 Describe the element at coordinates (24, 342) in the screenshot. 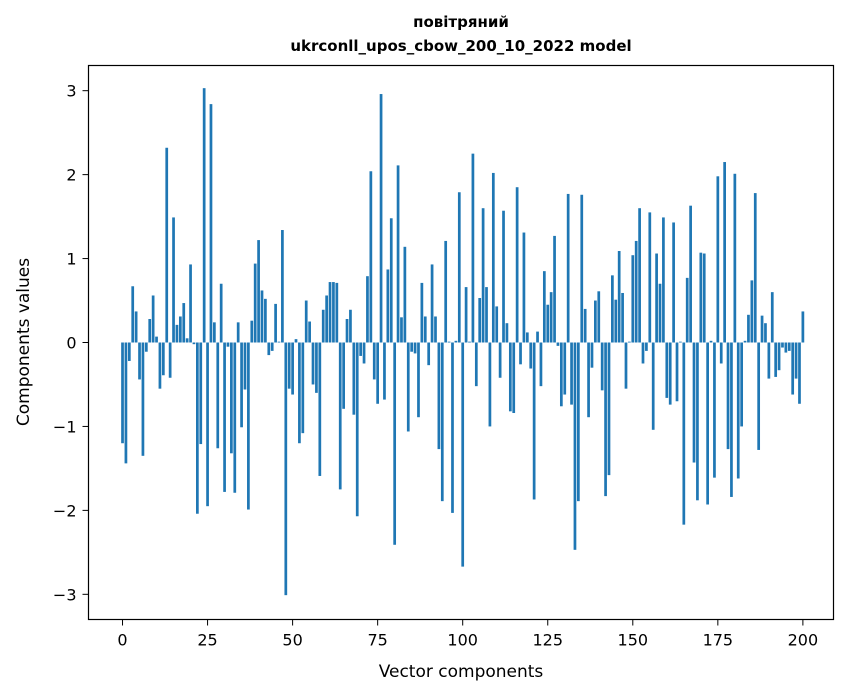

I see `y-axis-label: Components values` at that location.